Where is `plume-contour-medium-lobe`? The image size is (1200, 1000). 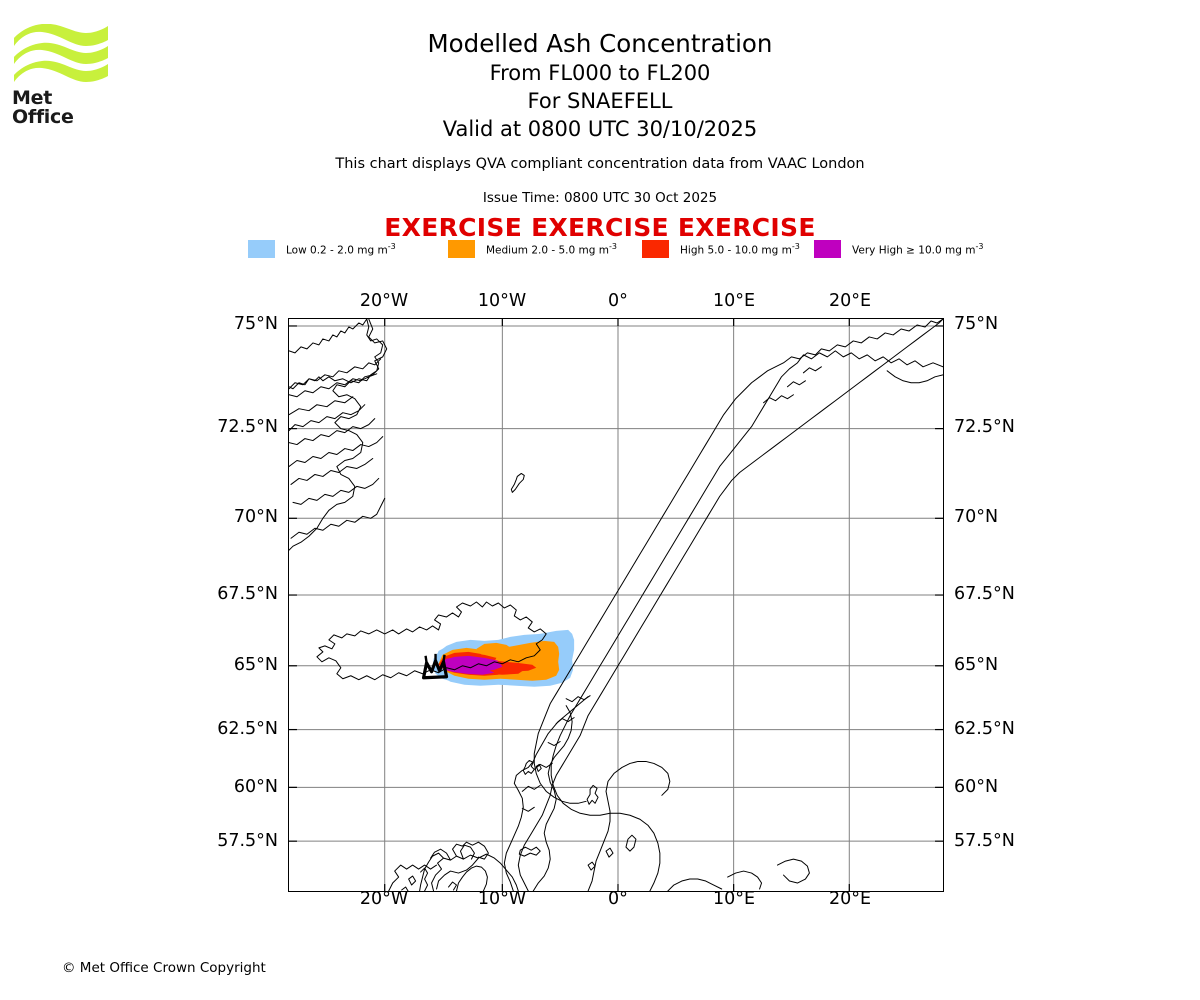 plume-contour-medium-lobe is located at coordinates (494, 648).